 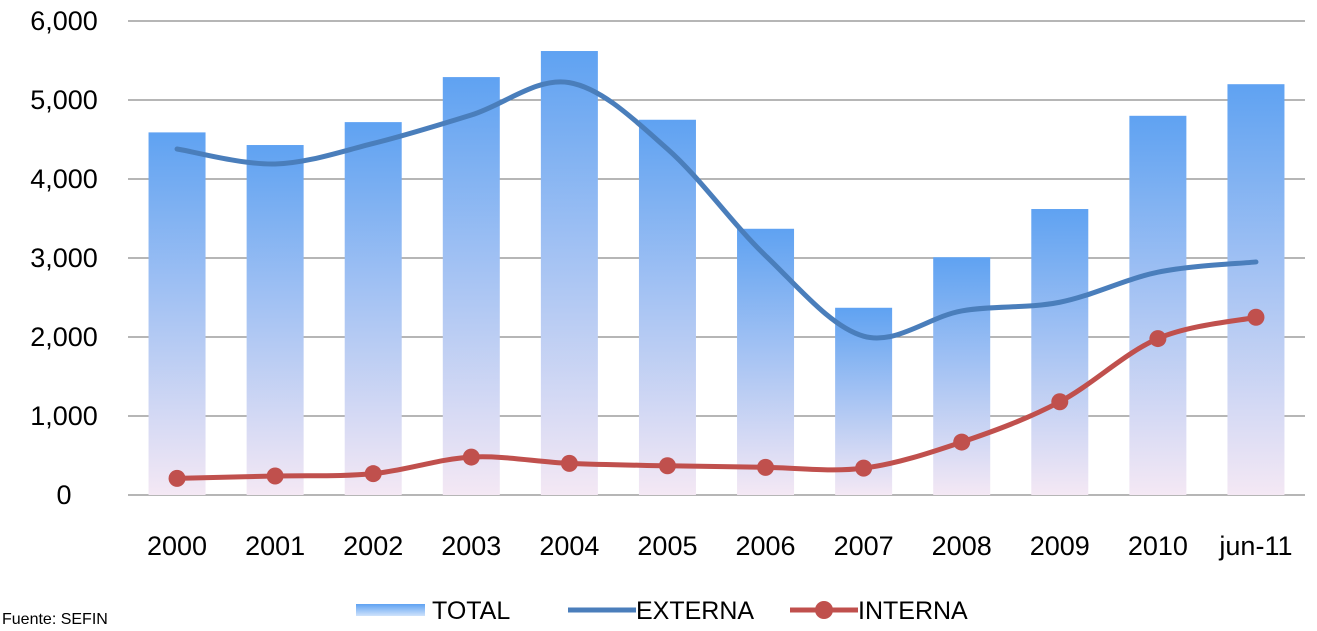 I want to click on x-tick-label: 2000, so click(x=177, y=546).